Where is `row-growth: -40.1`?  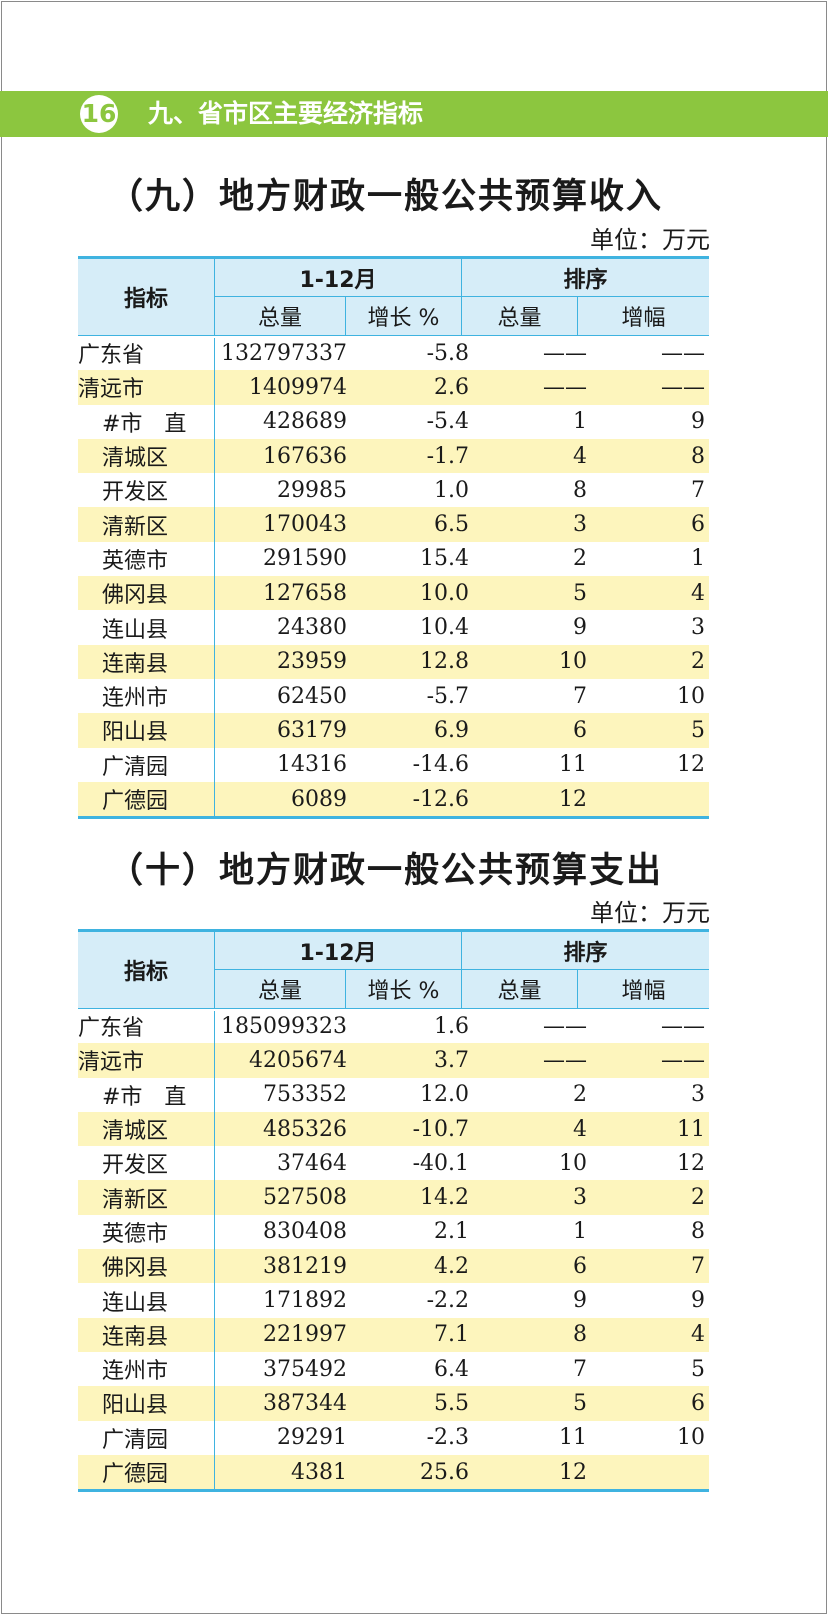 row-growth: -40.1 is located at coordinates (440, 1163).